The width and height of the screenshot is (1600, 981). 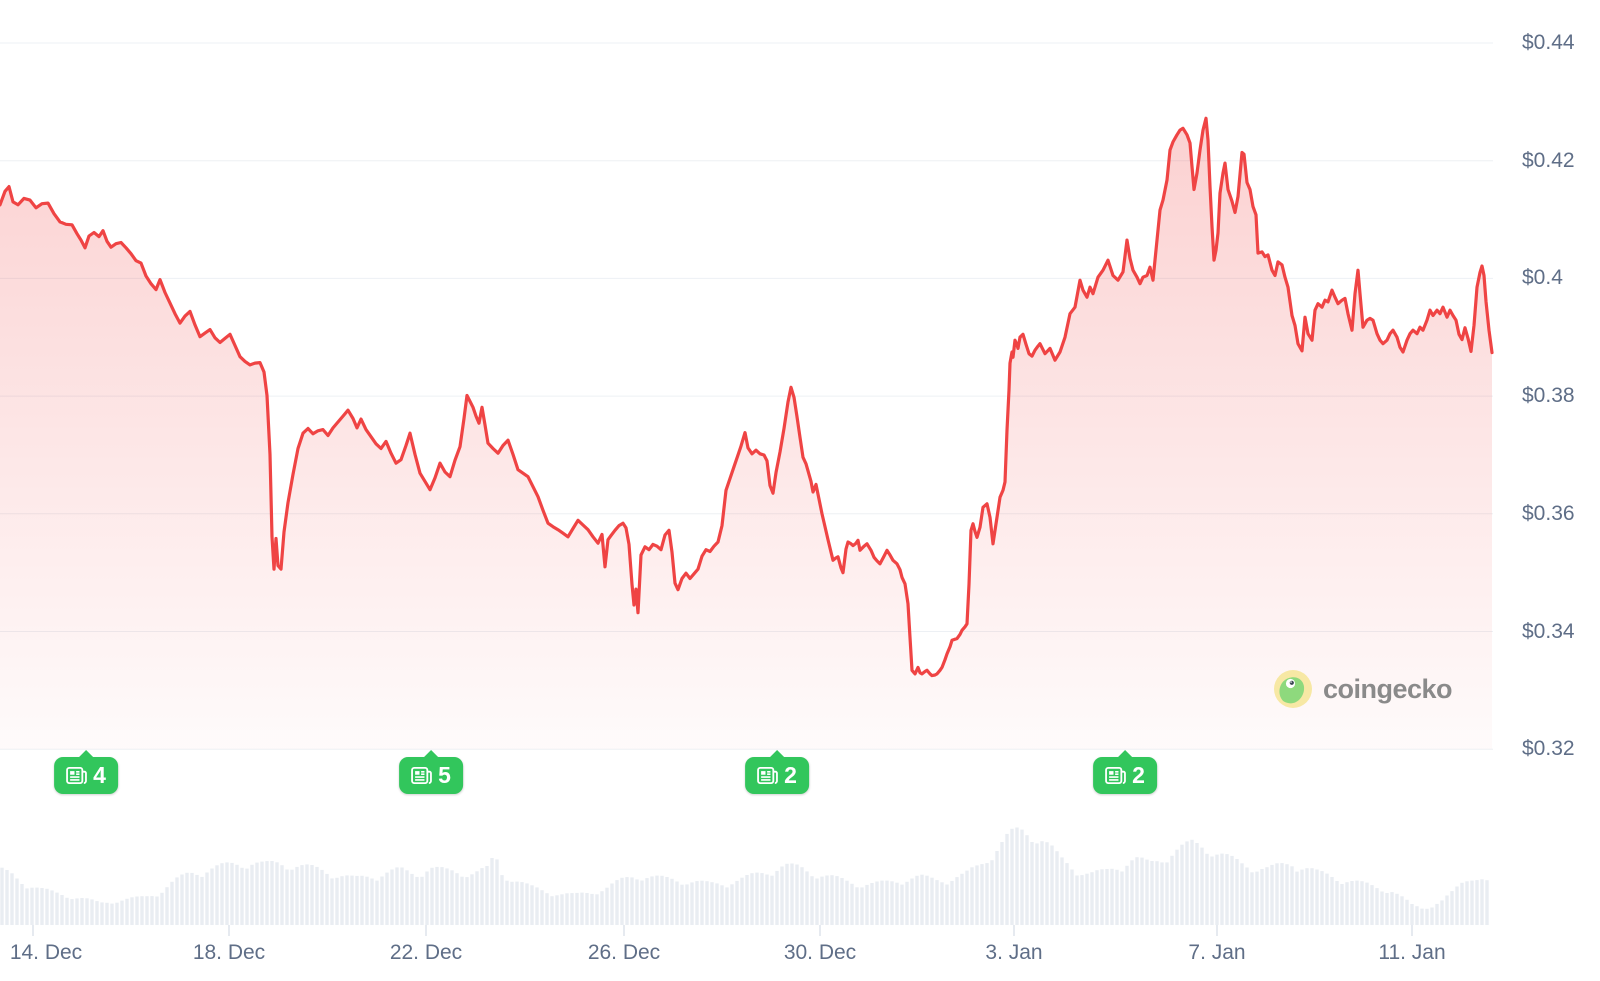 I want to click on y-axis-label: $0.44, so click(x=1548, y=42).